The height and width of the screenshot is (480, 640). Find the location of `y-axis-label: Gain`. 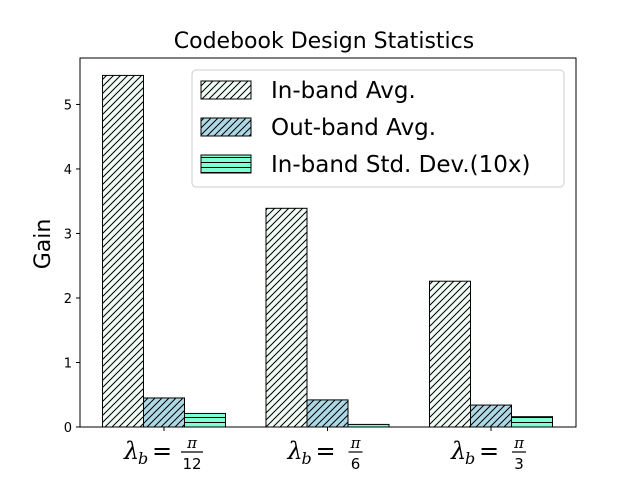

y-axis-label: Gain is located at coordinates (43, 244).